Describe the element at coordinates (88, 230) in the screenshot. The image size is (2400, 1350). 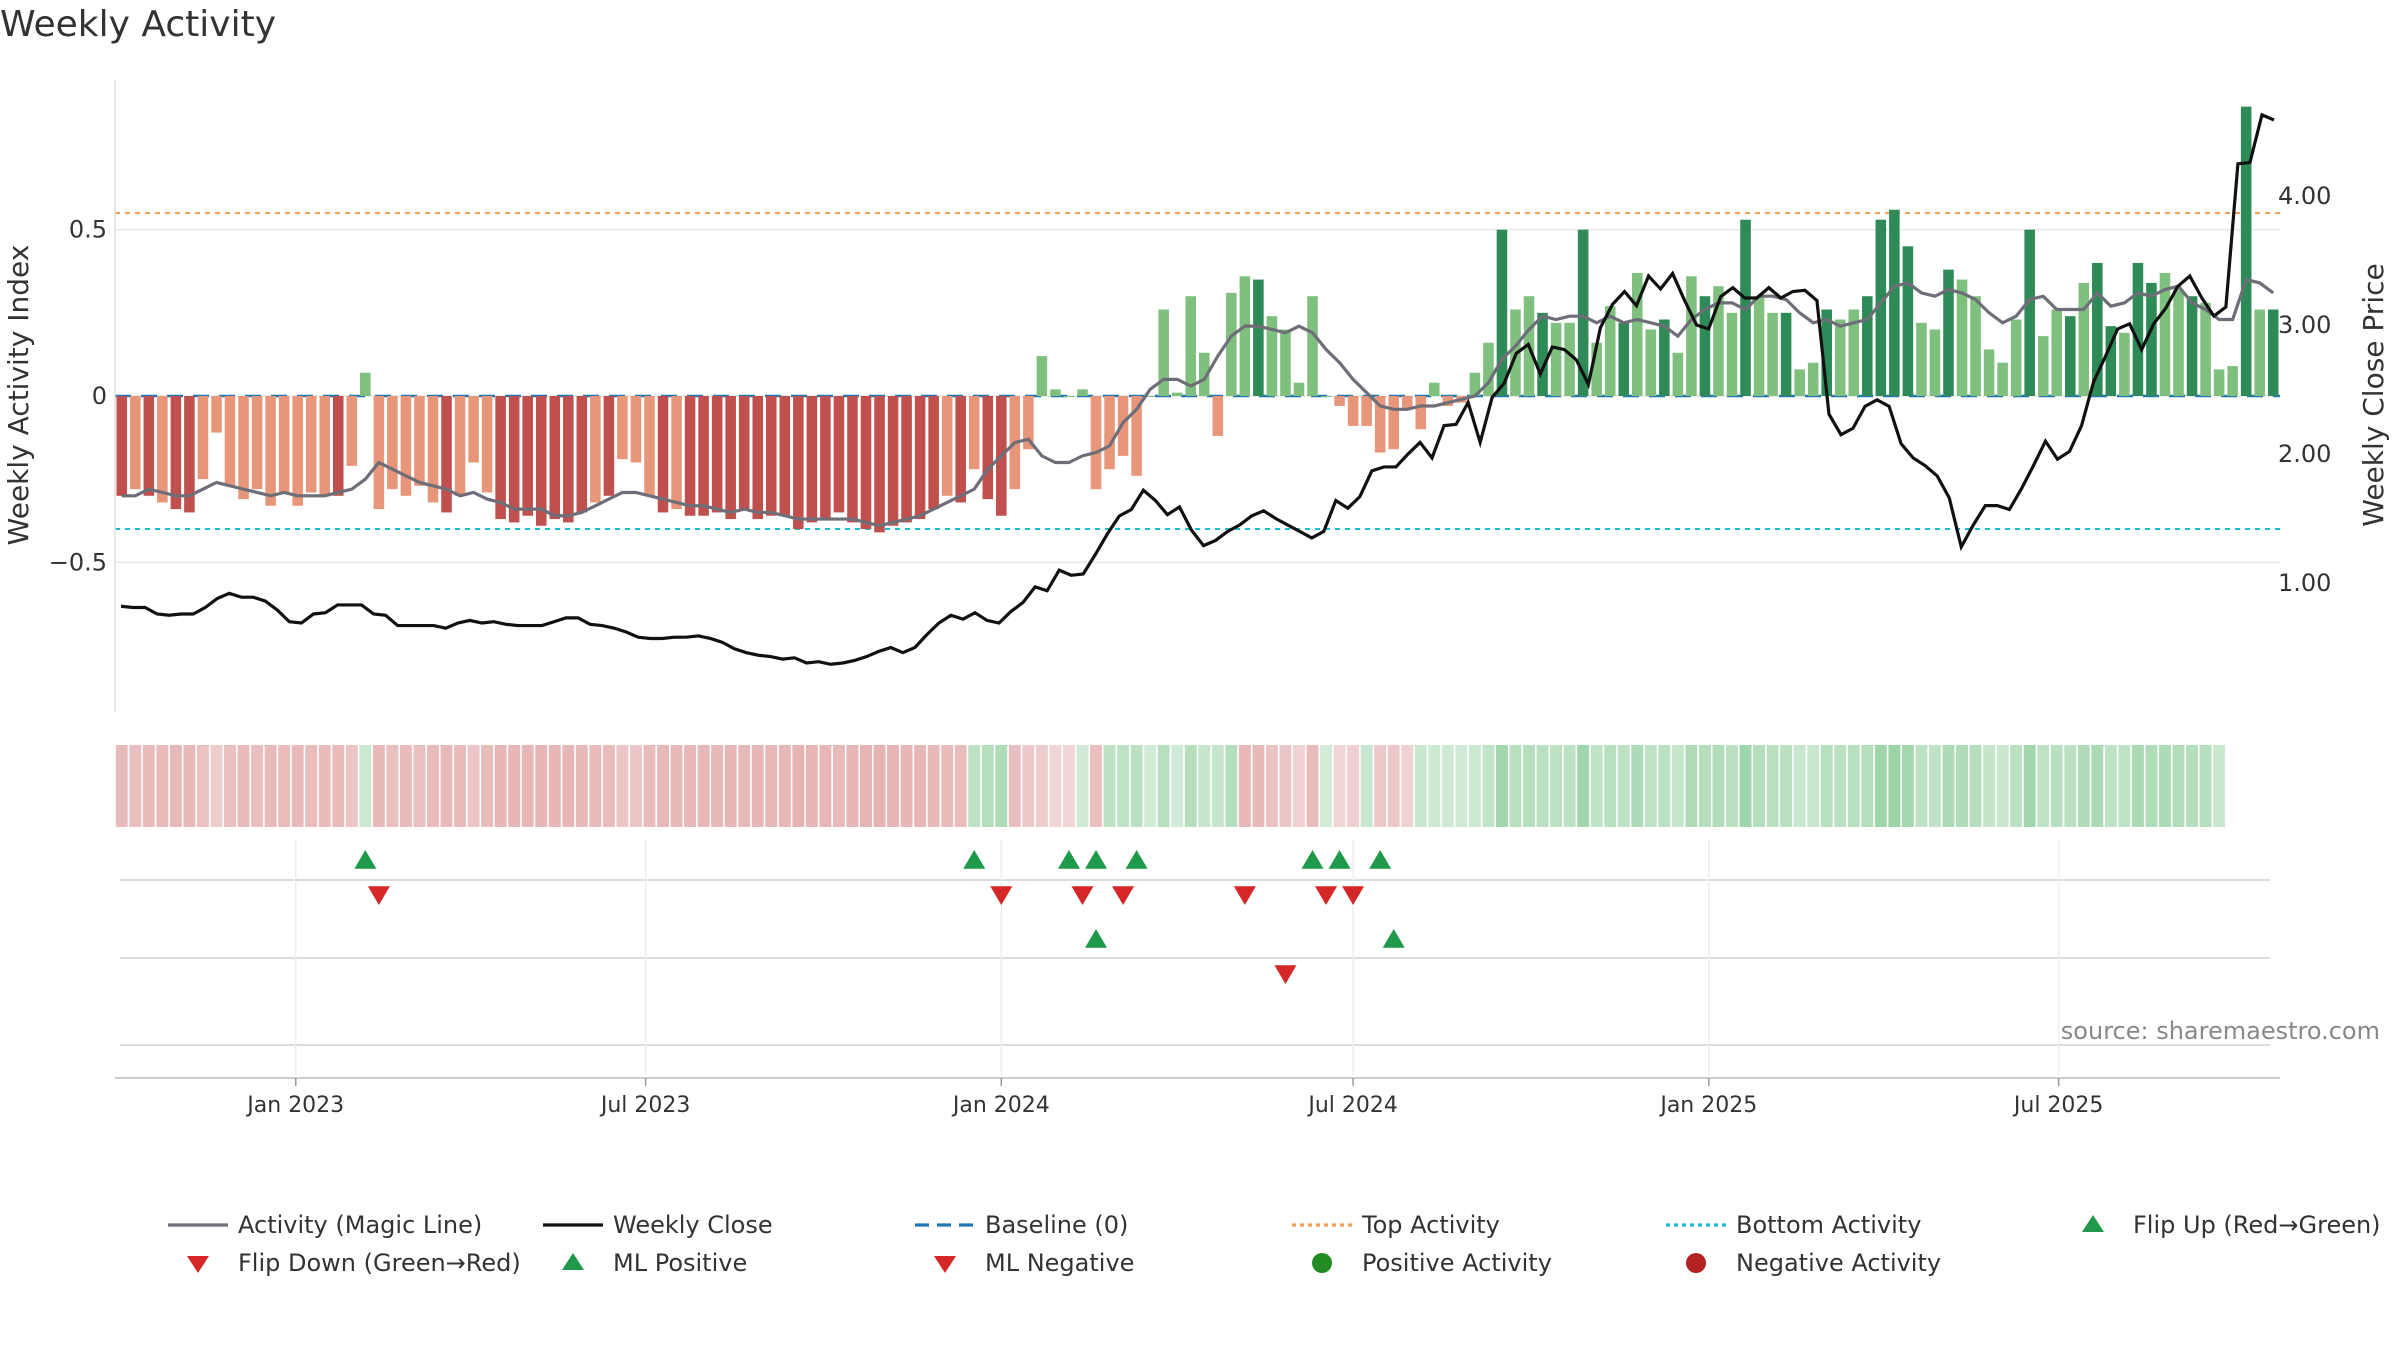
I see `y-left-tick-label: 0.5` at that location.